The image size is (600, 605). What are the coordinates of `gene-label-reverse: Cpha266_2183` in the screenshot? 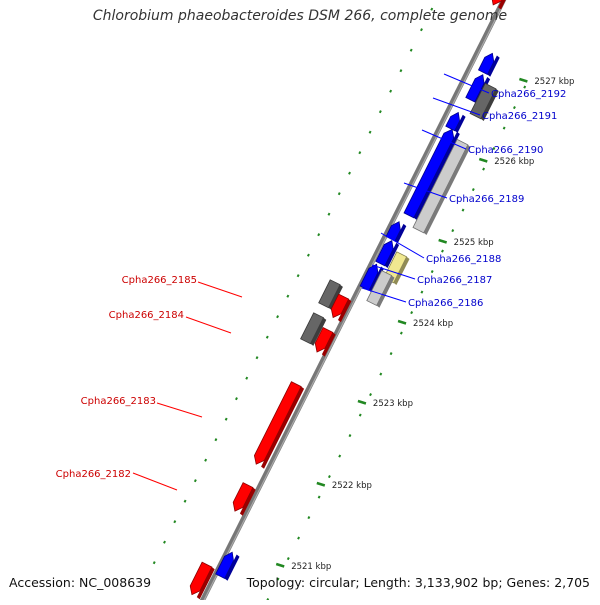 It's located at (118, 401).